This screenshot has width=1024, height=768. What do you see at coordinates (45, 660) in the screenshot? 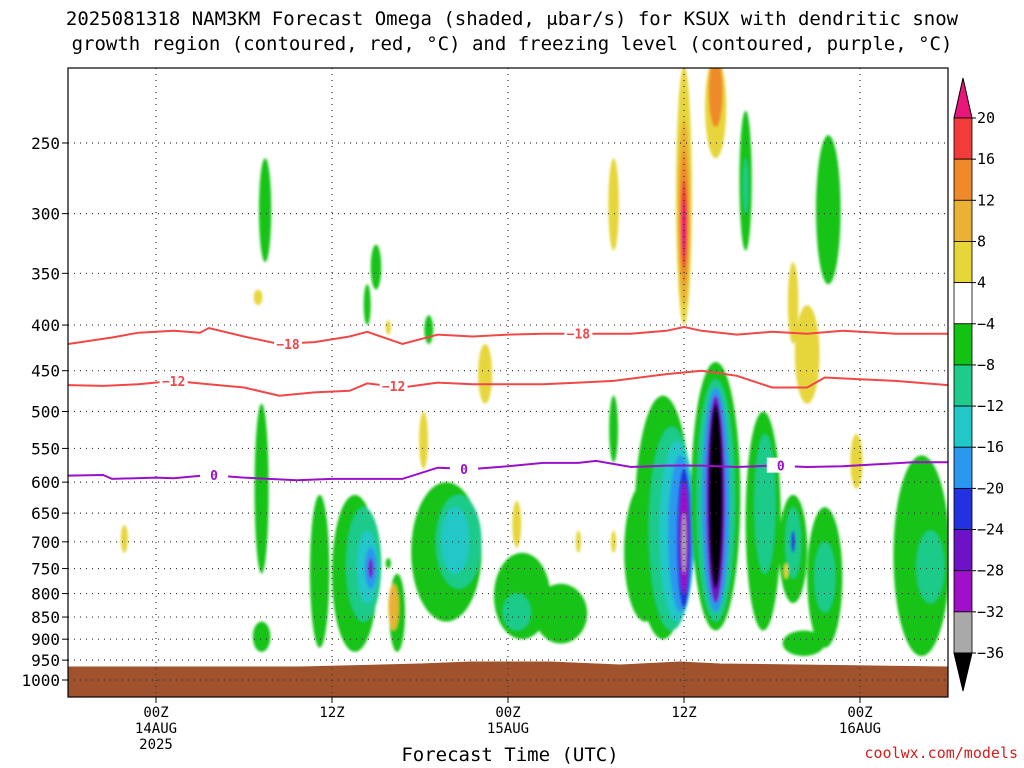
I see `ylabel-950: 950` at bounding box center [45, 660].